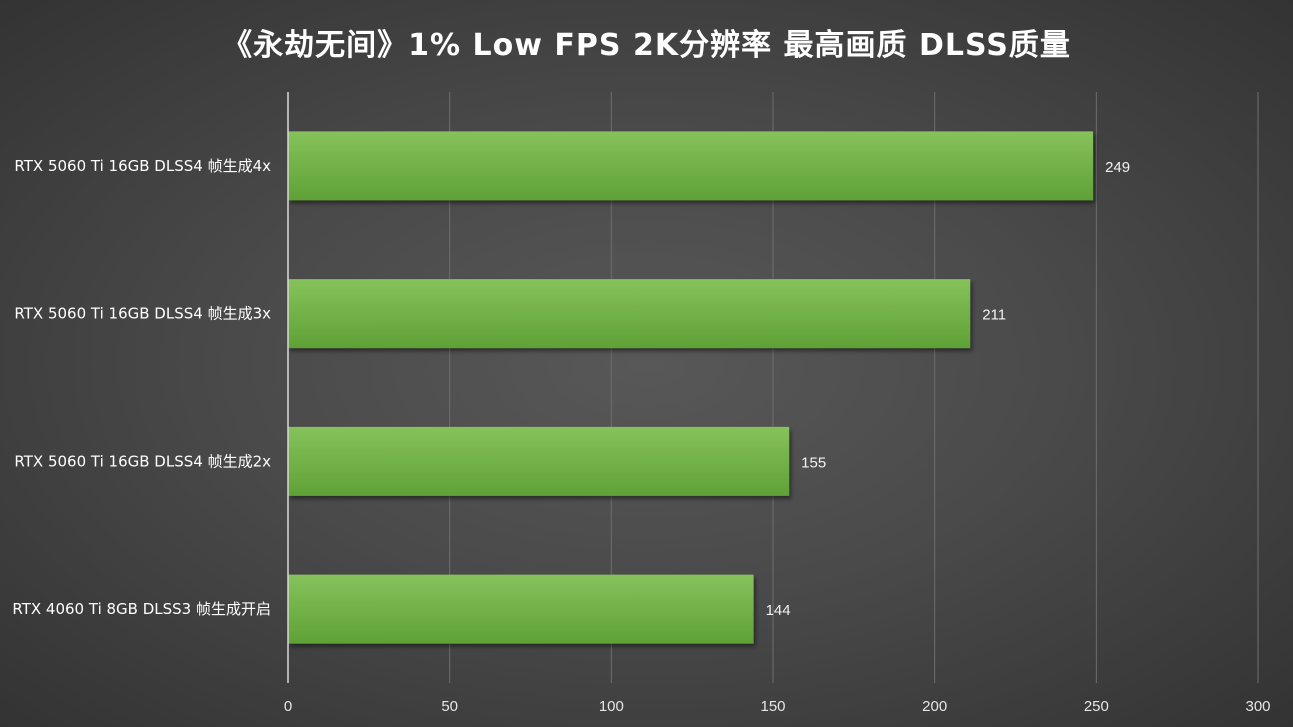  Describe the element at coordinates (934, 706) in the screenshot. I see `x-tick-label: 200` at that location.